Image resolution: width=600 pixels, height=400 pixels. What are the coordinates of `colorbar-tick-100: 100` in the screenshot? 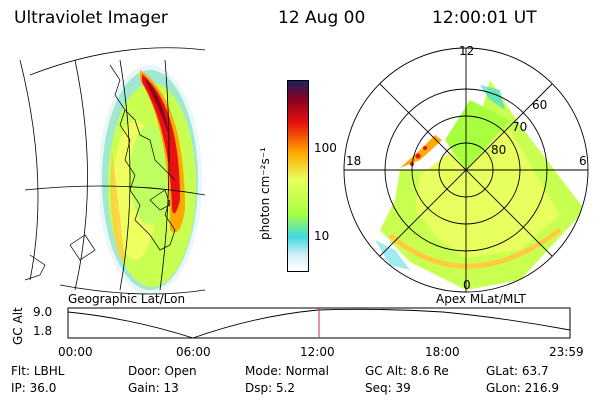 It's located at (325, 148).